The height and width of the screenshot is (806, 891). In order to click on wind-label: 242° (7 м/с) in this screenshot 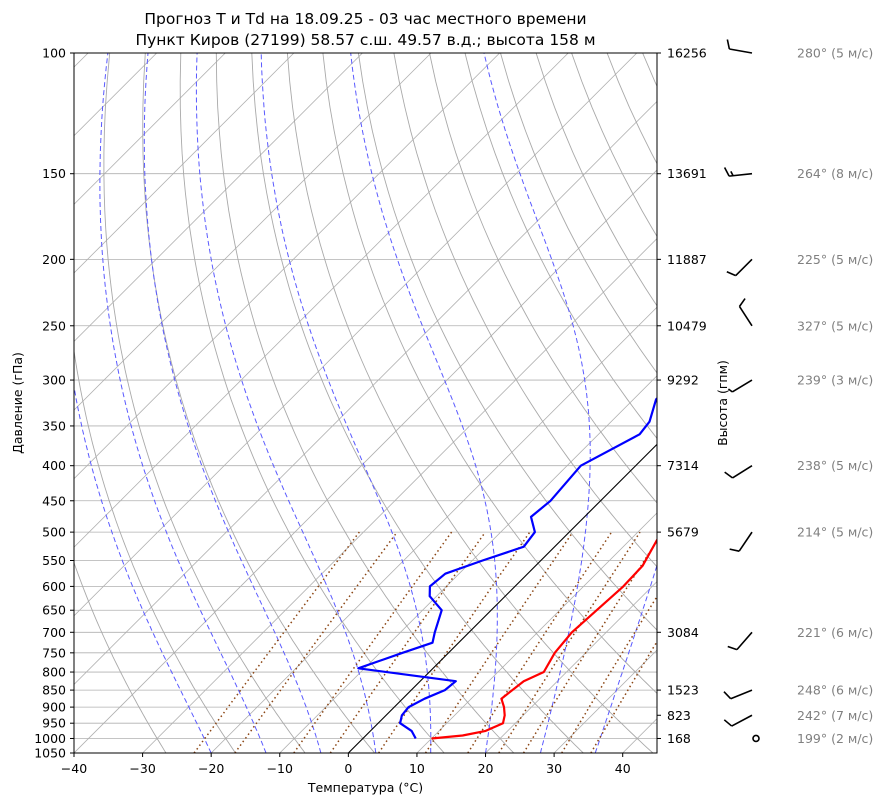, I will do `click(835, 715)`.